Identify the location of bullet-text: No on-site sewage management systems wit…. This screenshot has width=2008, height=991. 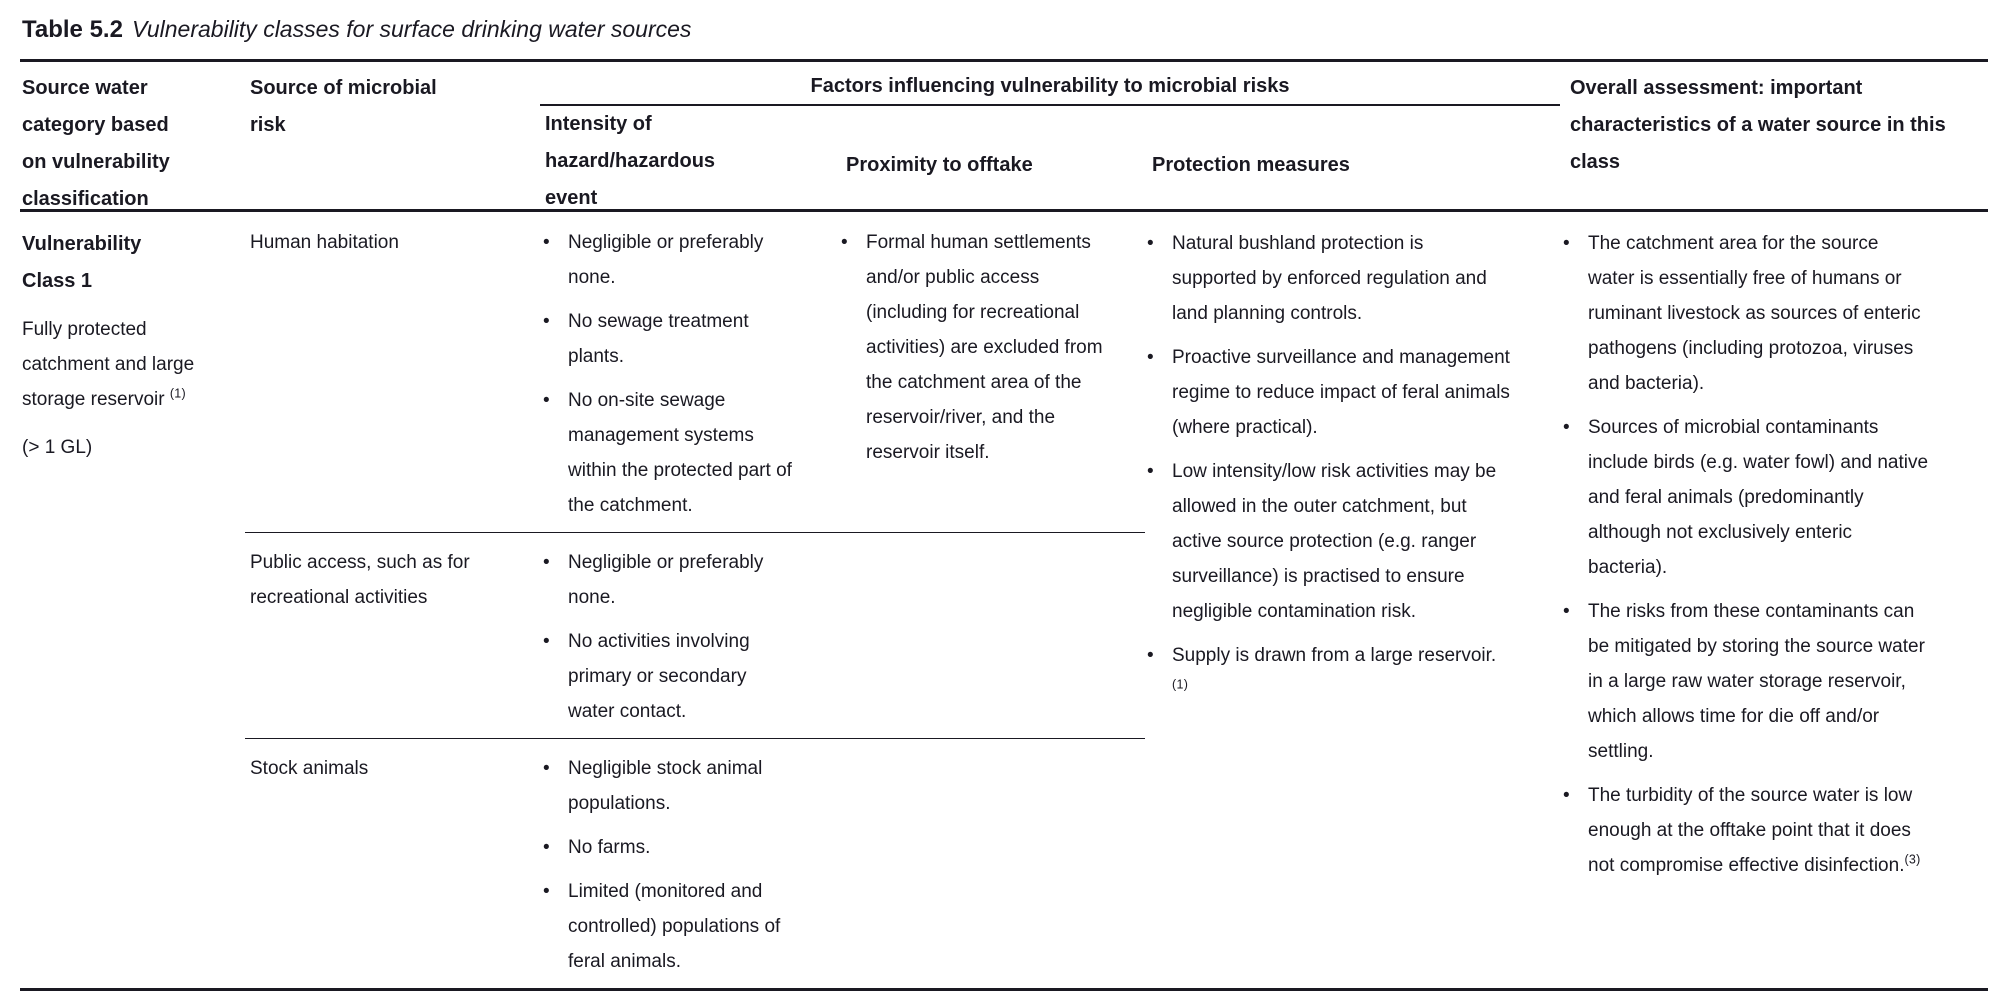
(680, 453).